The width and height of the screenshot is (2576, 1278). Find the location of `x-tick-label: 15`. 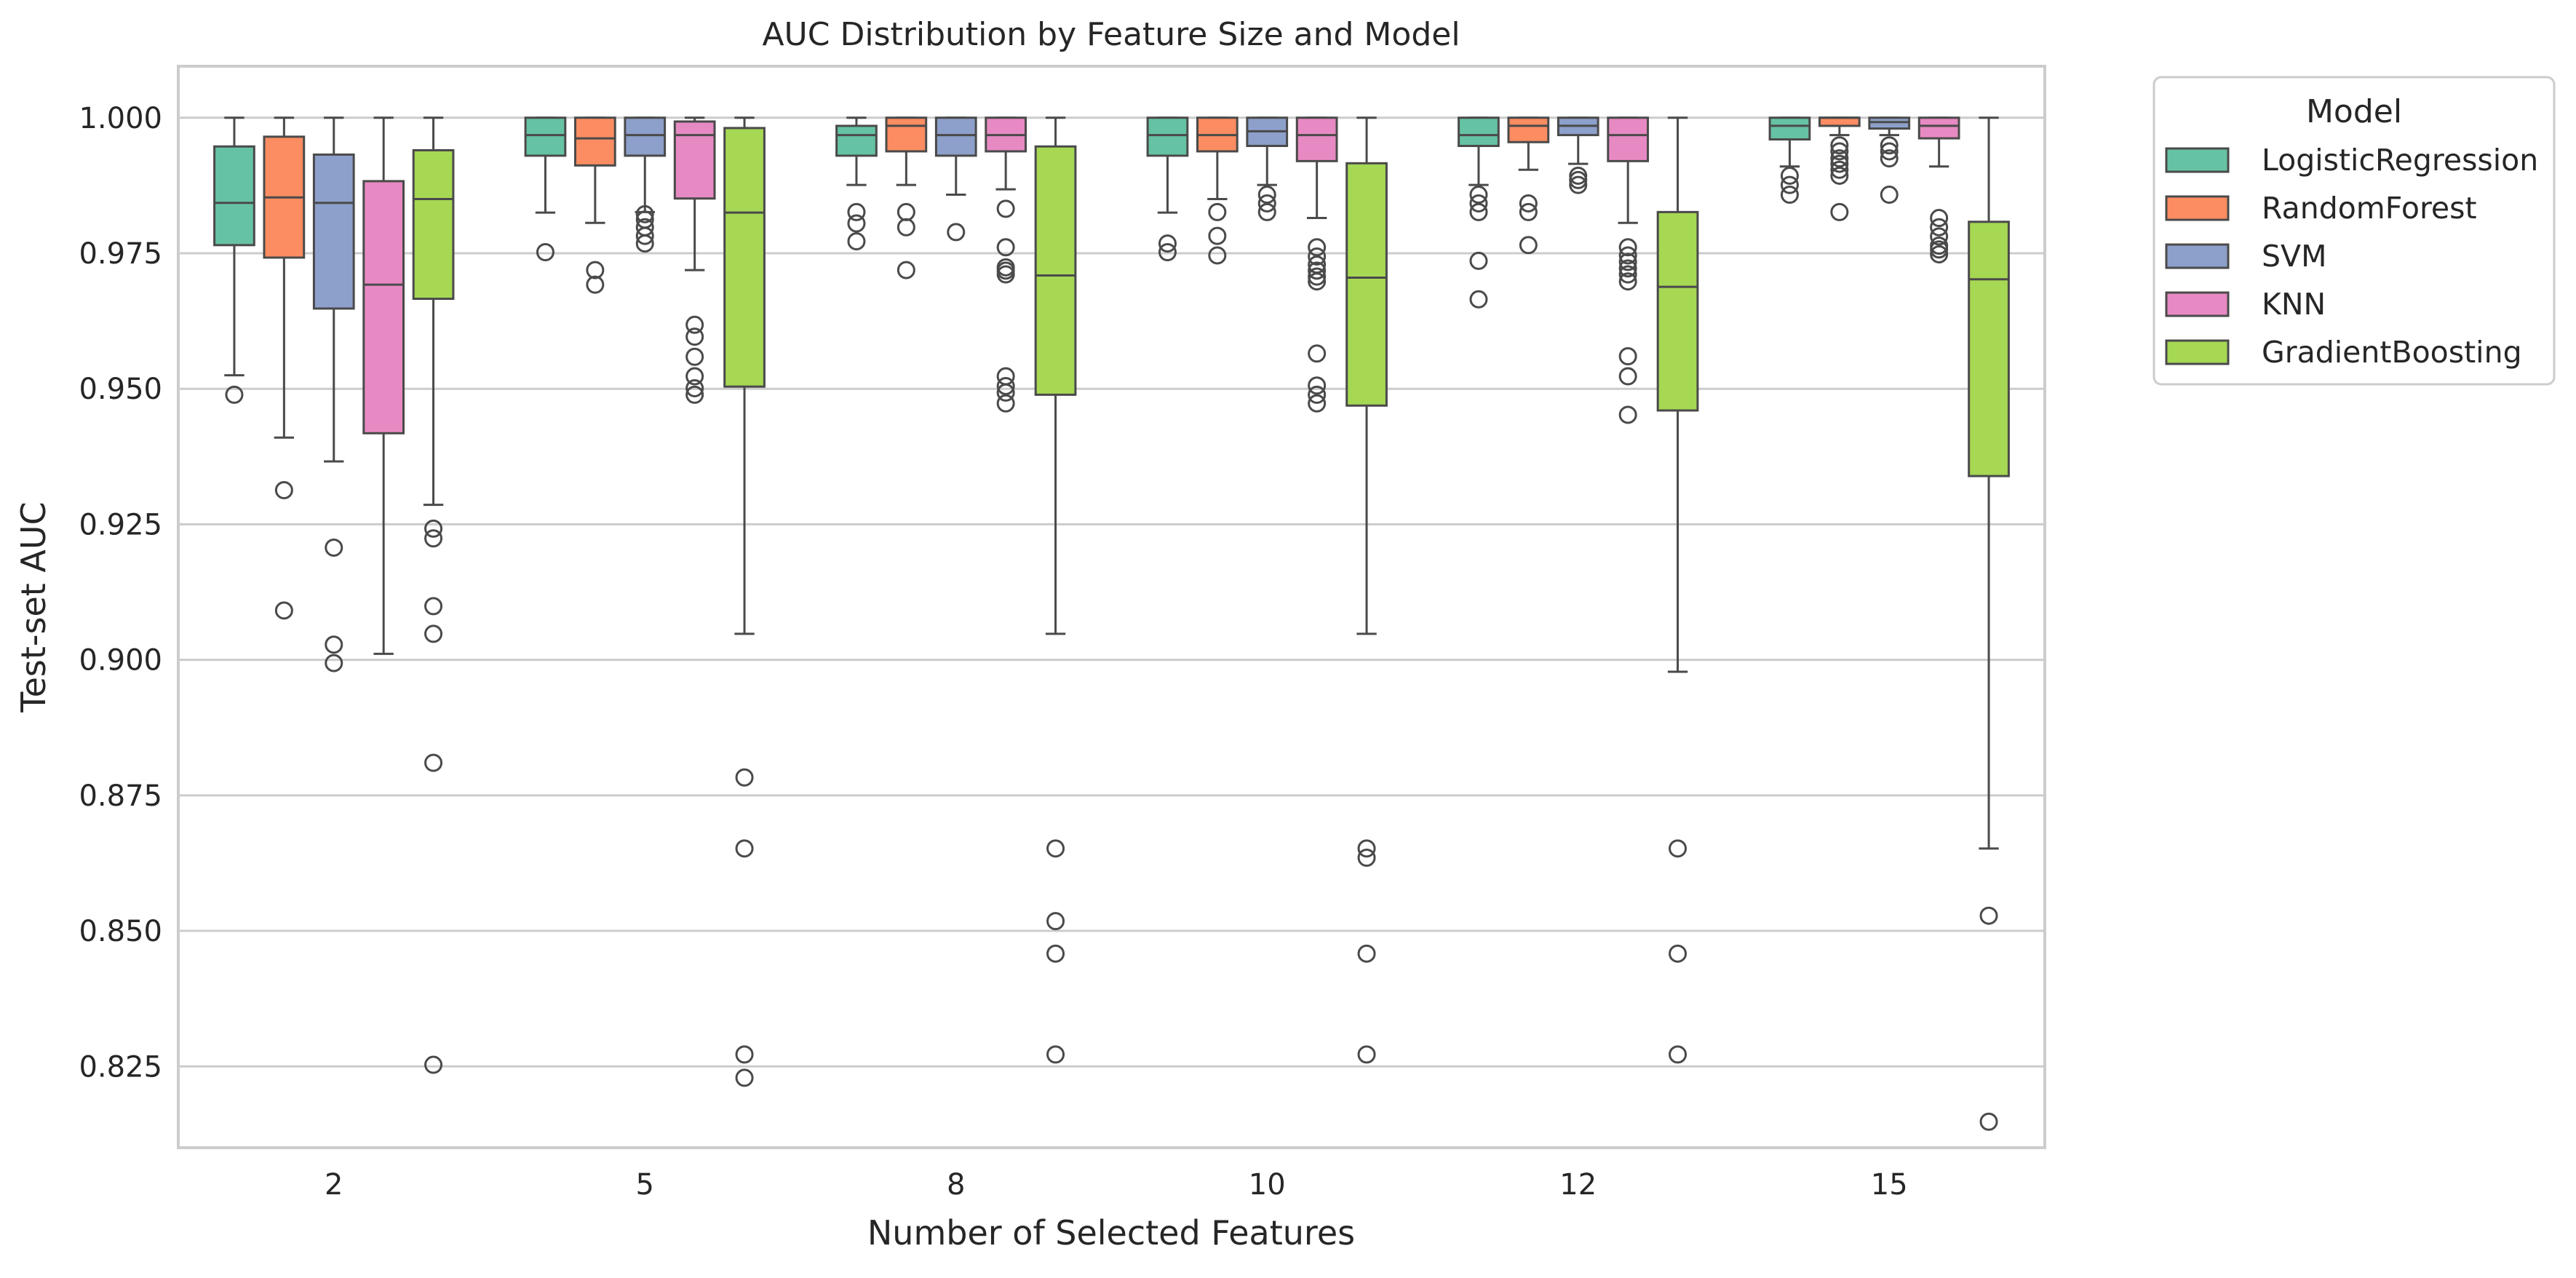

x-tick-label: 15 is located at coordinates (1889, 1185).